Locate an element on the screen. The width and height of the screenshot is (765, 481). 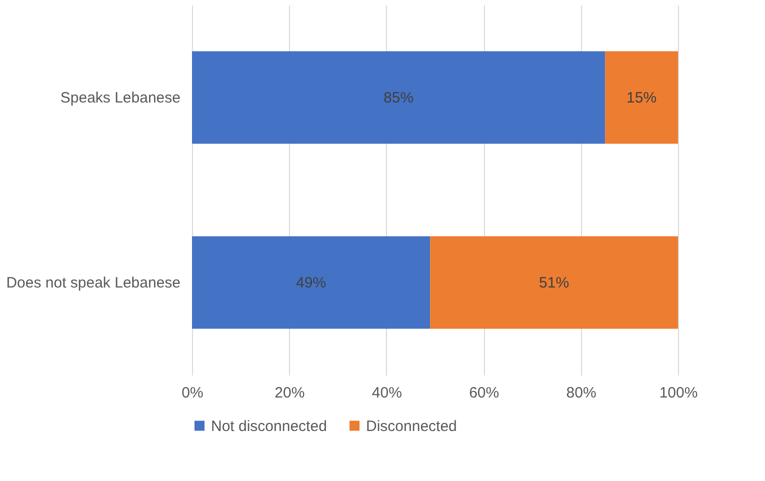
data-label: 85% is located at coordinates (399, 98).